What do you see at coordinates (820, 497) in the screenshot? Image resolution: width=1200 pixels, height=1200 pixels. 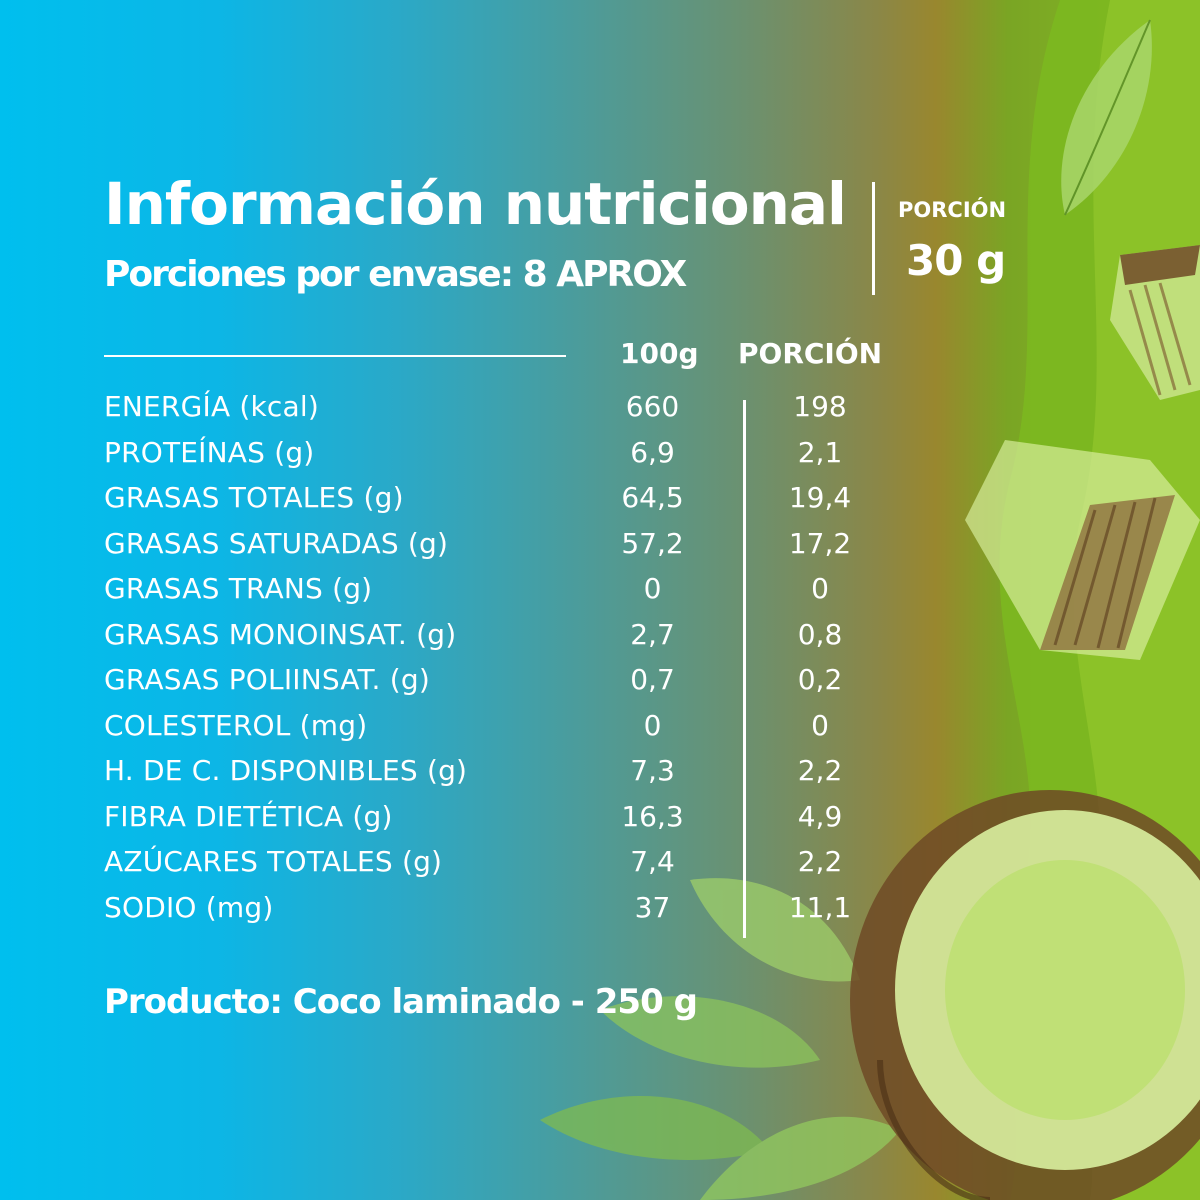 I see `value-per-portion: 19,4` at bounding box center [820, 497].